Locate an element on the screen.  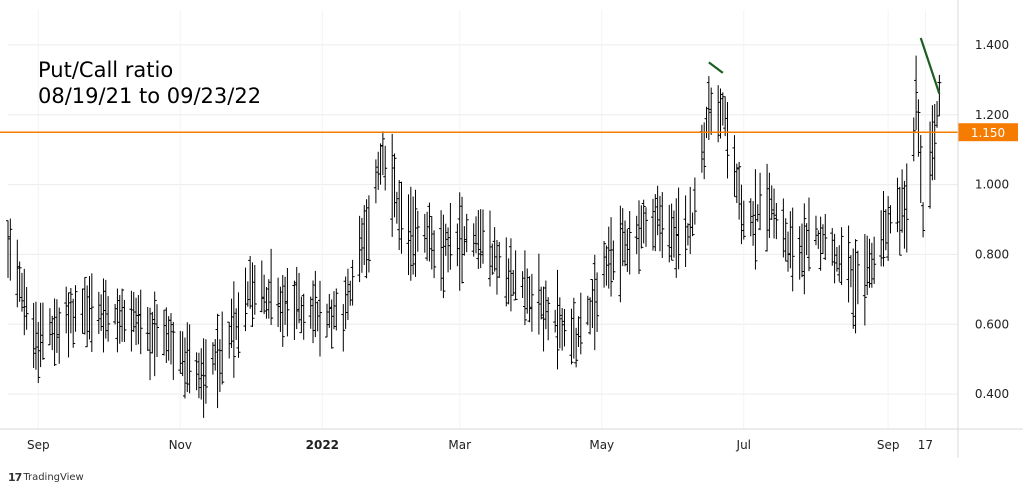
tradingview-icon: 17 is located at coordinates (15, 477).